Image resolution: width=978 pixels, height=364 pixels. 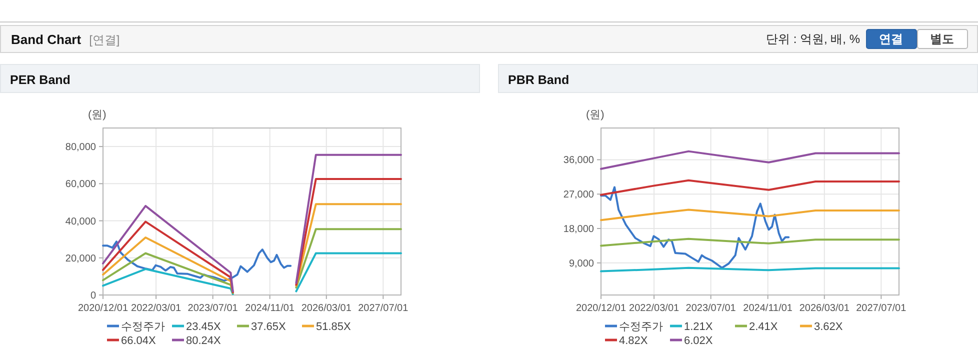 I want to click on y-tick-label: 80,000, so click(x=80, y=148).